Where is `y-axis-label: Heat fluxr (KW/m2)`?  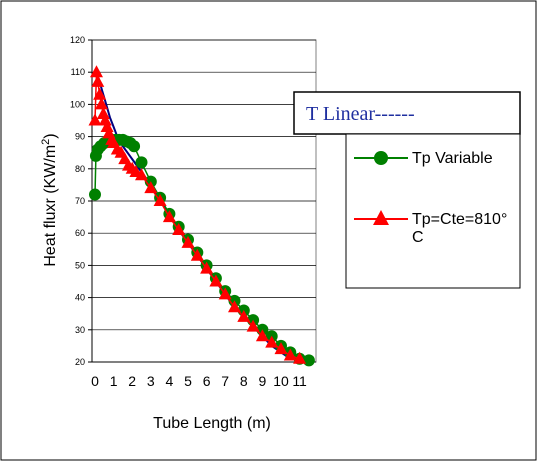
y-axis-label: Heat fluxr (KW/m2) is located at coordinates (49, 199).